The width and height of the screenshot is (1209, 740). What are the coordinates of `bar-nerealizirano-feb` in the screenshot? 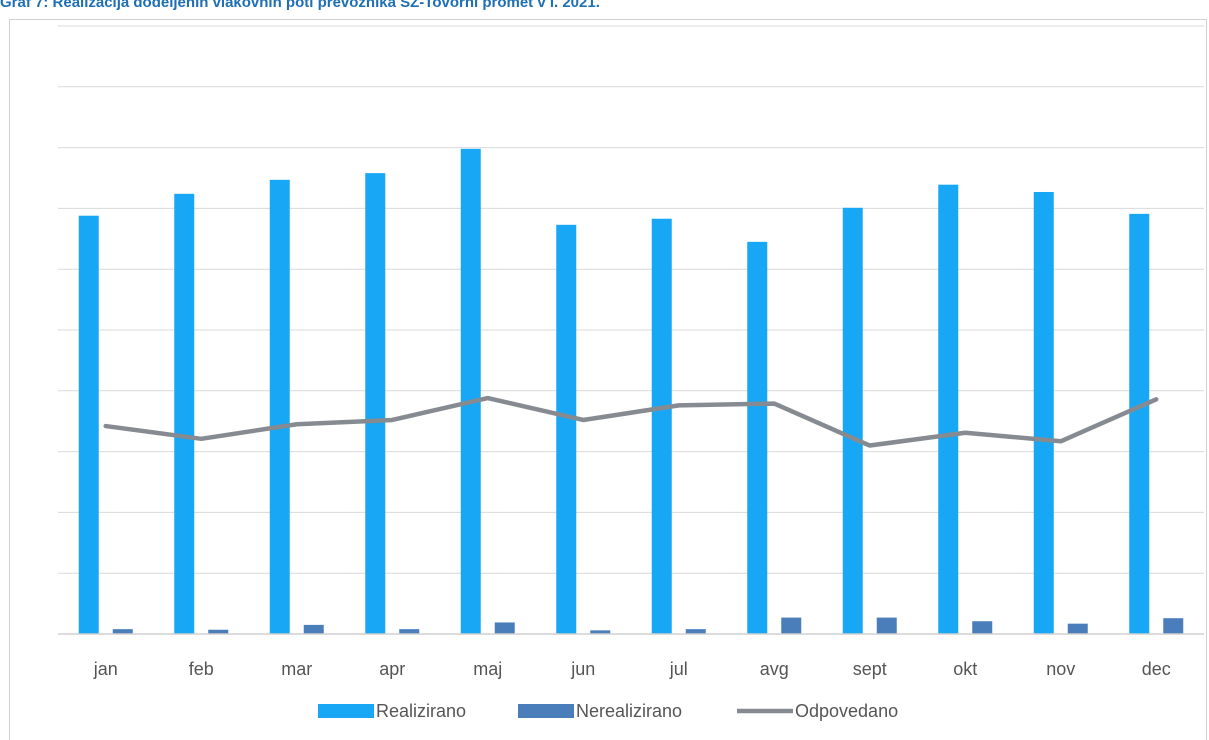 It's located at (218, 631).